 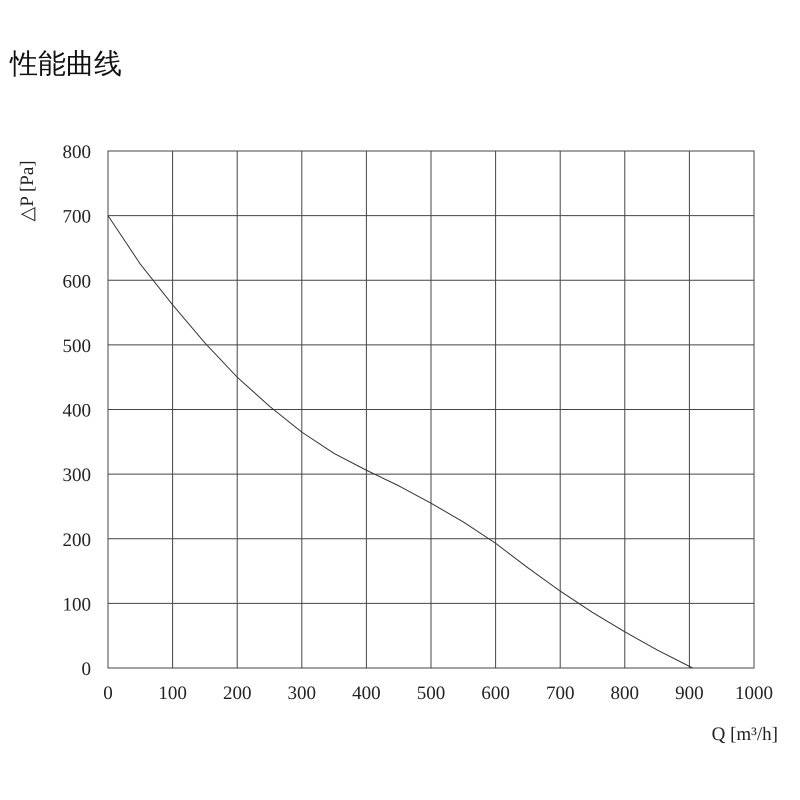 What do you see at coordinates (76, 346) in the screenshot?
I see `y-tick-label: 500` at bounding box center [76, 346].